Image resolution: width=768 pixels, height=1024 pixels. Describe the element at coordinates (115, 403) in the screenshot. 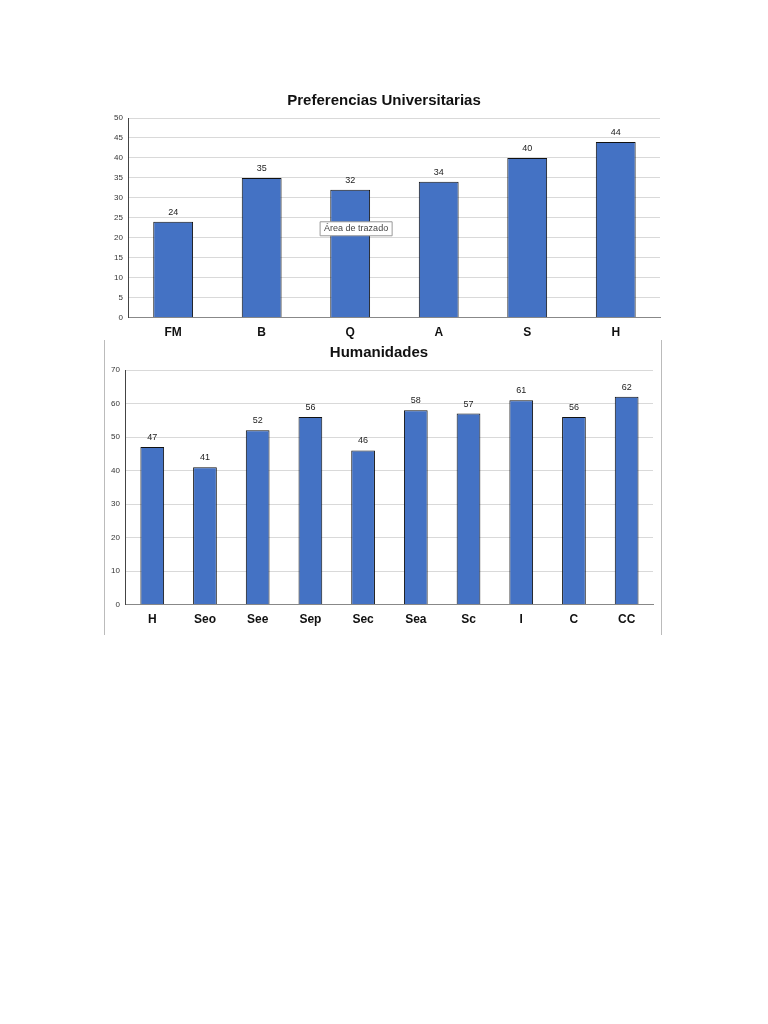

I see `y-tick-label: 60` at that location.